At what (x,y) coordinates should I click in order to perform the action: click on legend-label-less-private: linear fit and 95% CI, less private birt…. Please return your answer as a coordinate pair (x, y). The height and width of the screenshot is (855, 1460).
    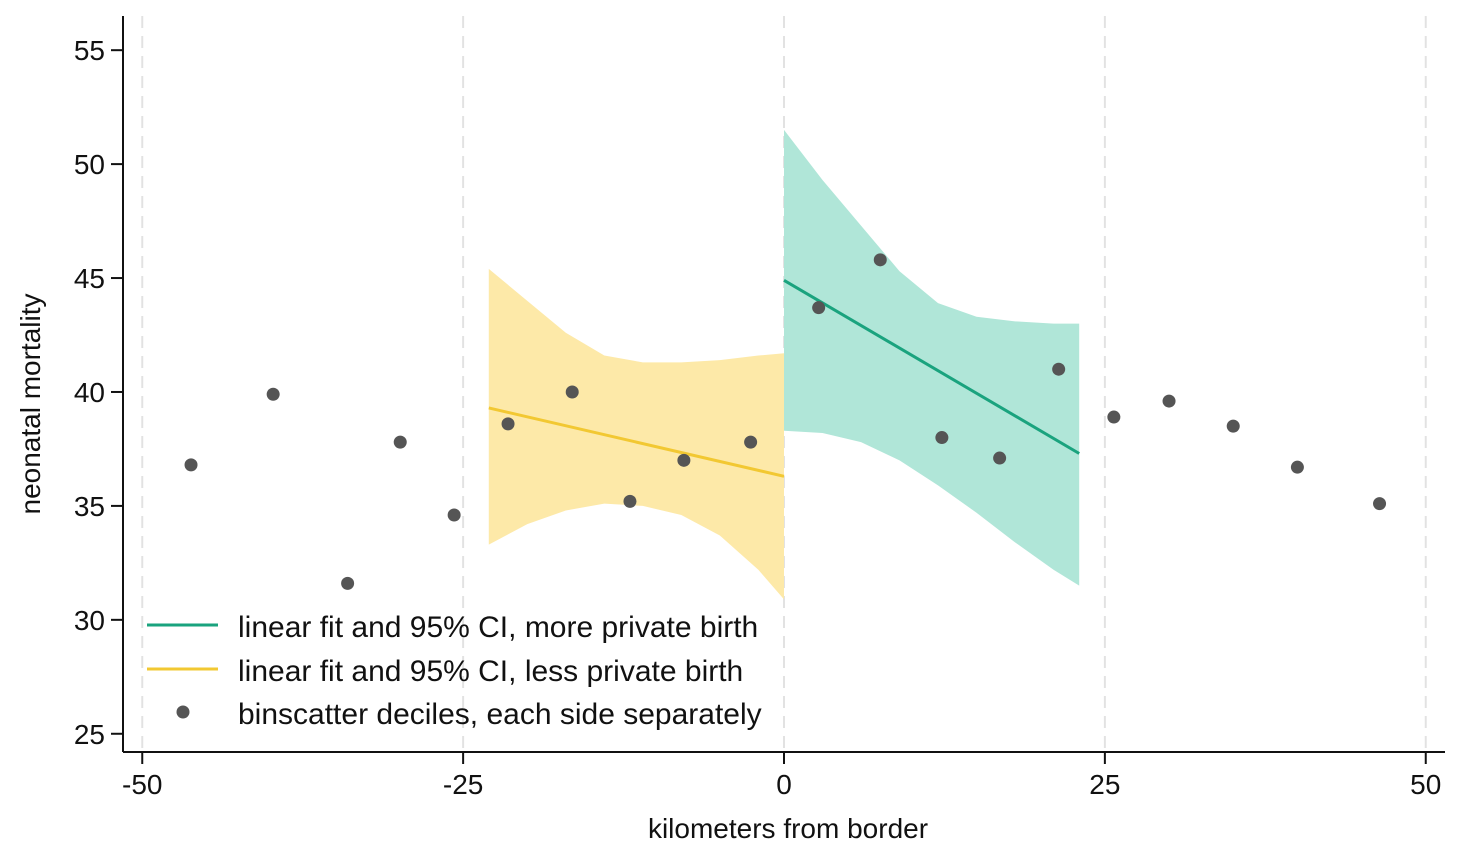
    Looking at the image, I should click on (490, 671).